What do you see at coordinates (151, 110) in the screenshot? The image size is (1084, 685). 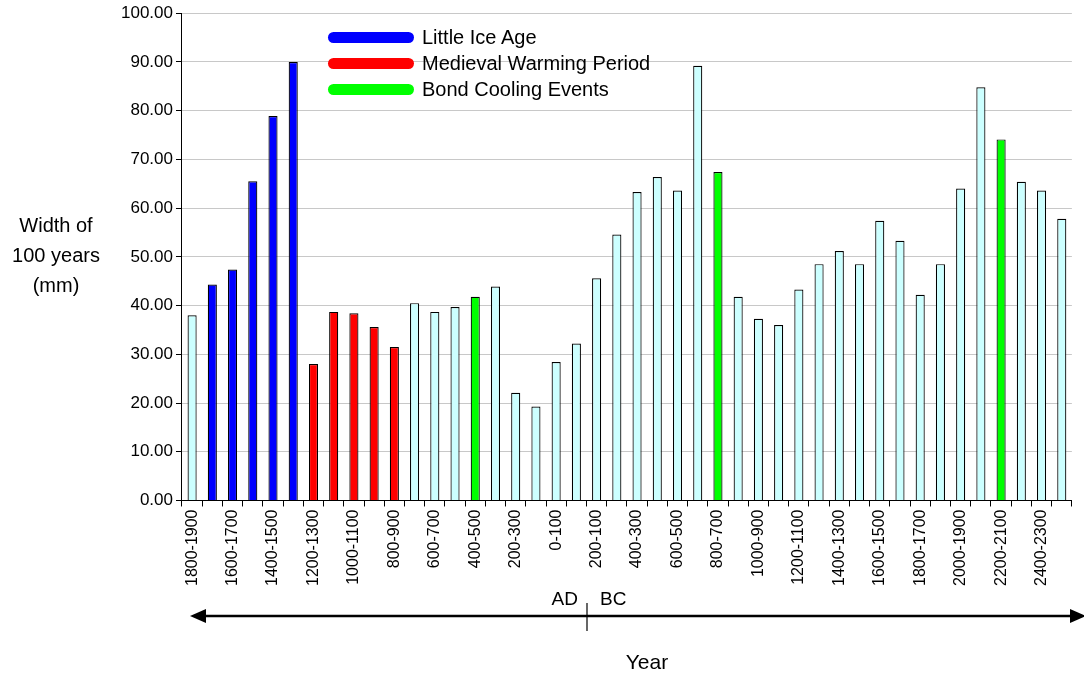 I see `y-tick-label: 80.00` at bounding box center [151, 110].